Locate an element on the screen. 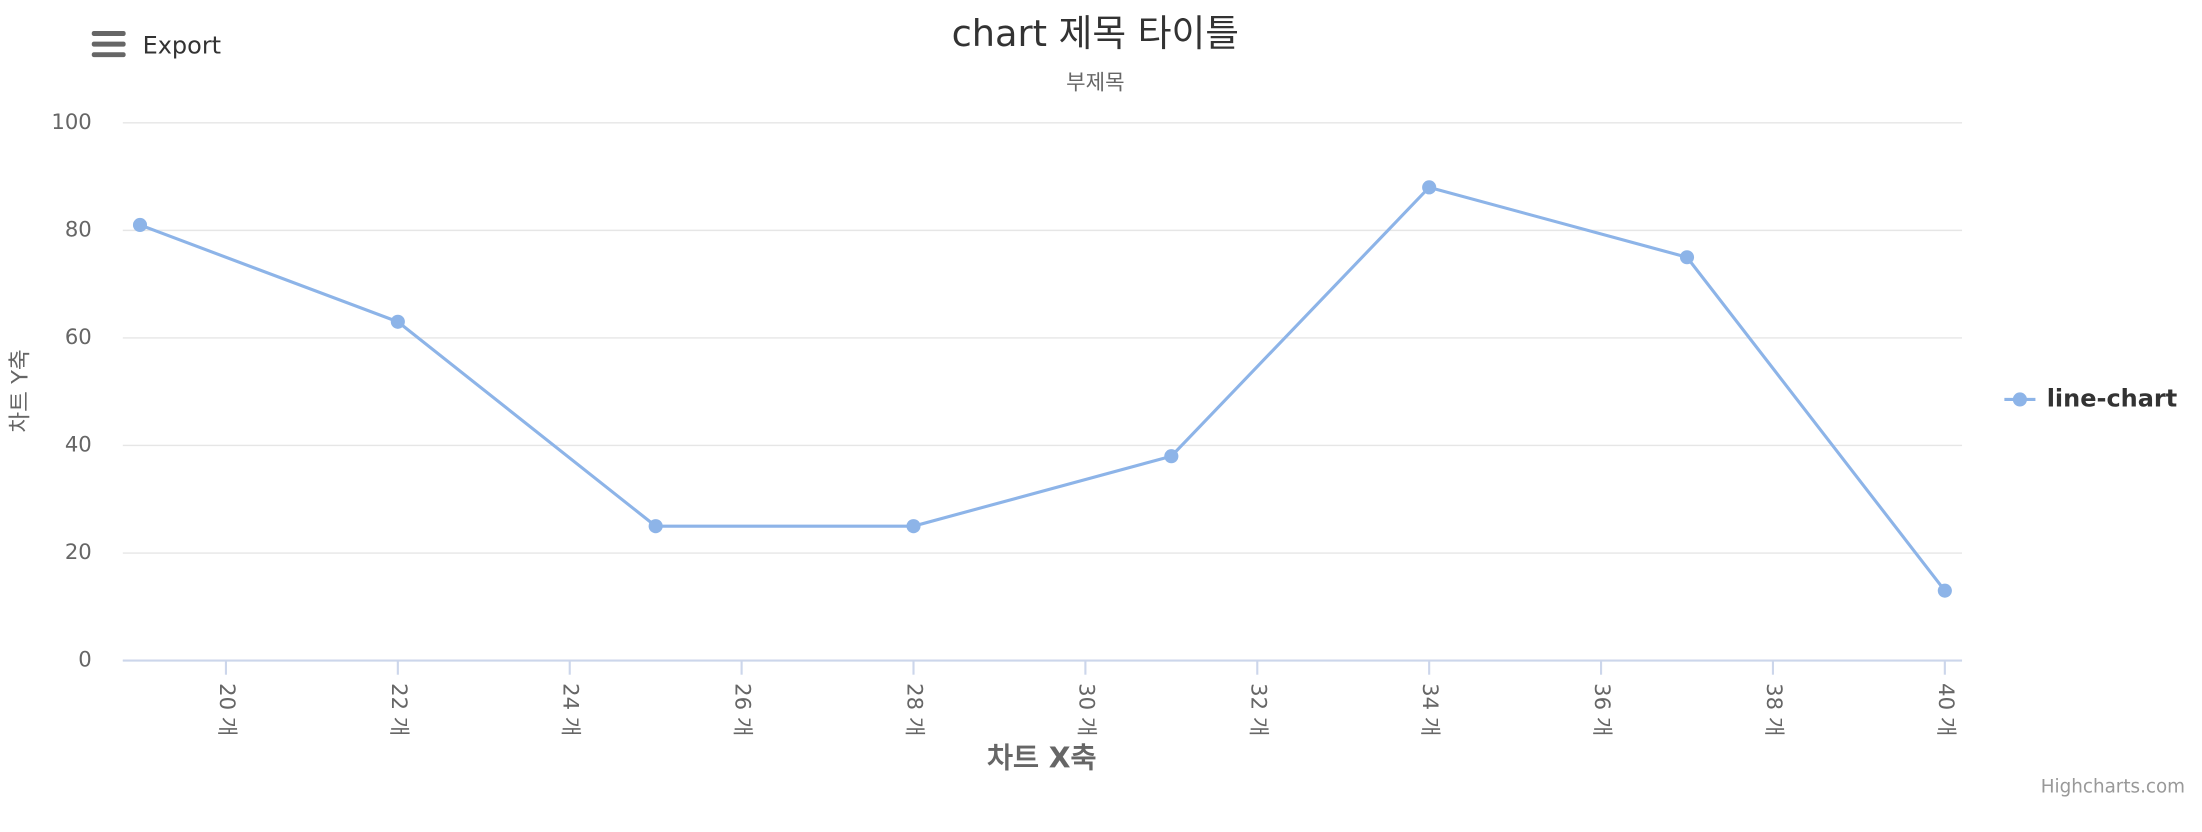 The height and width of the screenshot is (832, 2202). x-axis-title: 차트 X축 is located at coordinates (1041, 757).